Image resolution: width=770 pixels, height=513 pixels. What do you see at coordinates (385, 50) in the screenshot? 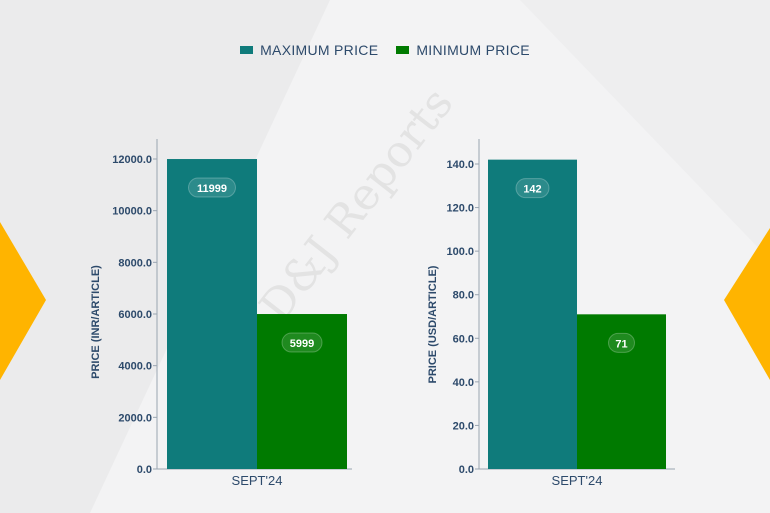
I see `legend: MAXIMUM PRICE MINIMUM PRICE` at bounding box center [385, 50].